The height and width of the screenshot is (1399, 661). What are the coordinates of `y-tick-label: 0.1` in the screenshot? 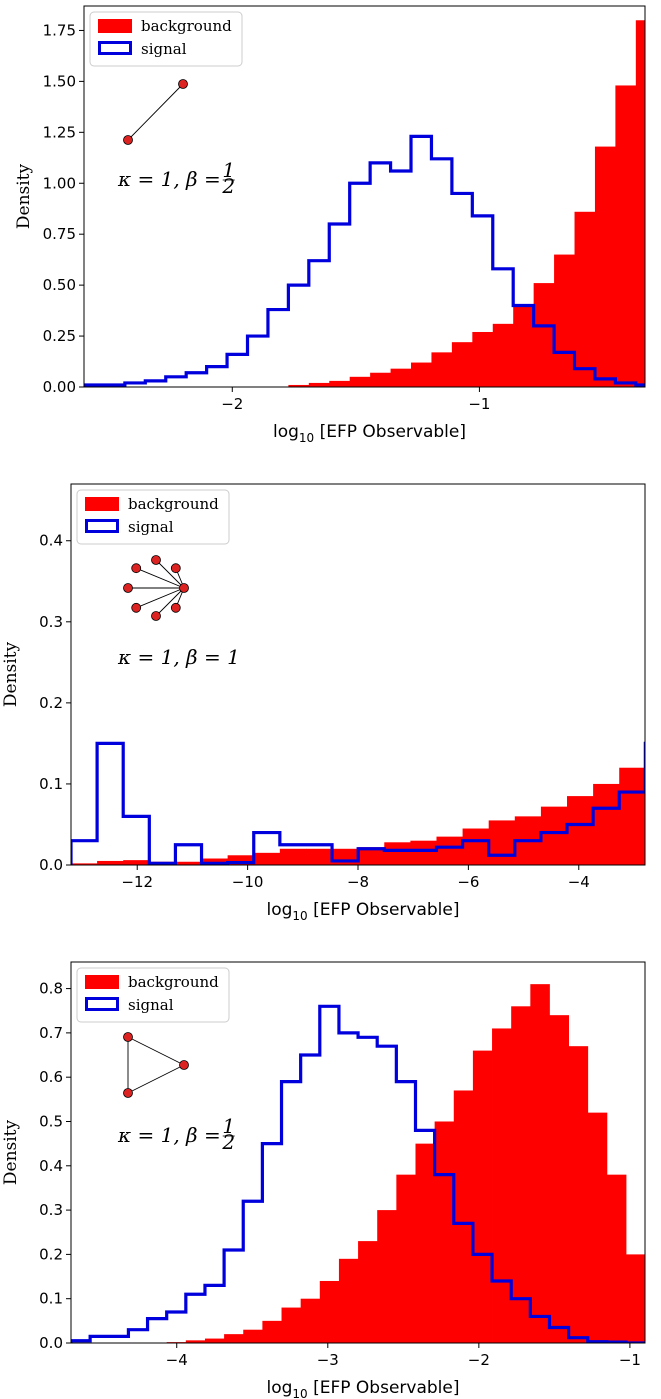 It's located at (51, 1299).